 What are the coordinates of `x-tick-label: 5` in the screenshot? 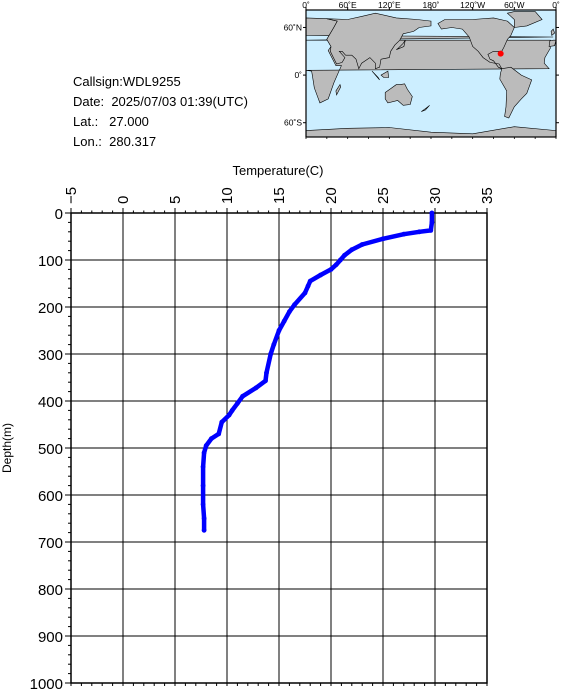 It's located at (175, 200).